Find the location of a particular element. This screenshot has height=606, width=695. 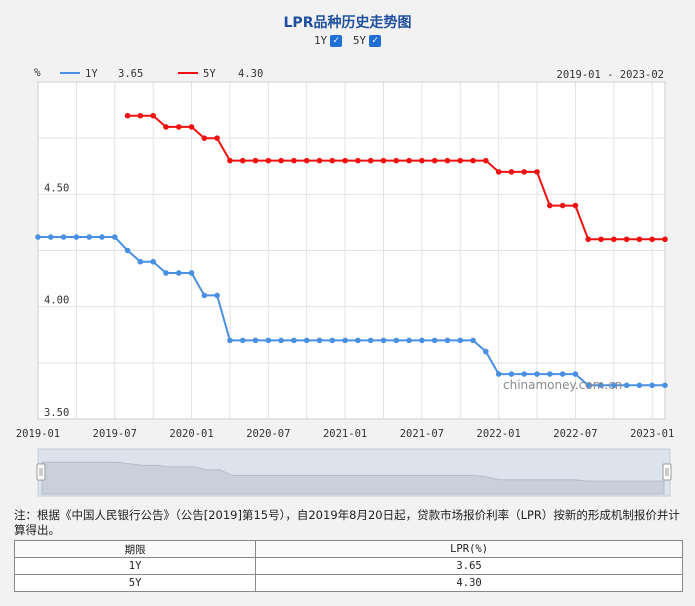

checkbox-5y-icon: ✓ is located at coordinates (375, 40).